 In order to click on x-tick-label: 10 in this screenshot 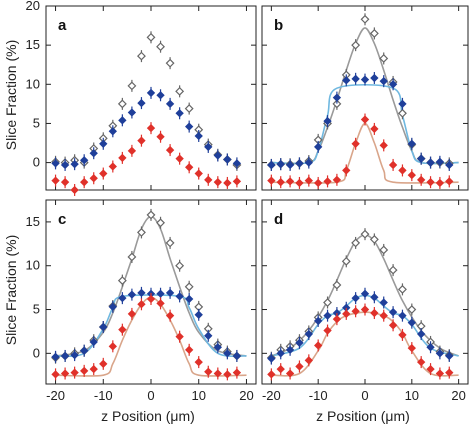, I will do `click(198, 395)`.